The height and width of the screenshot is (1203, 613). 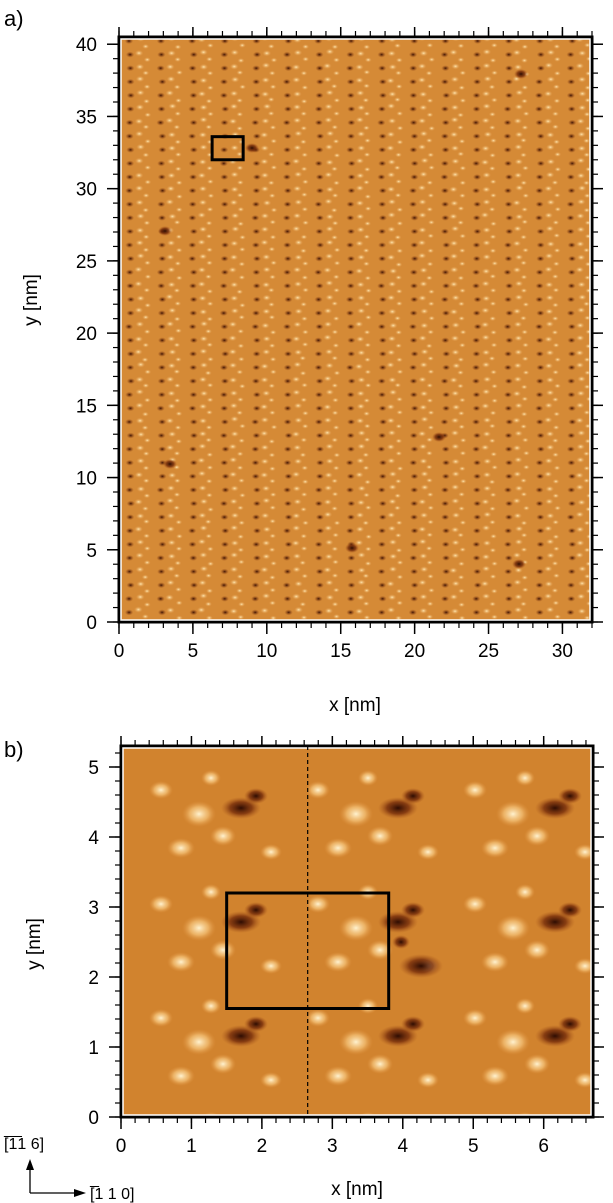 I want to click on direction-horizontal-label: [̅1 1 0], so click(x=111, y=1194).